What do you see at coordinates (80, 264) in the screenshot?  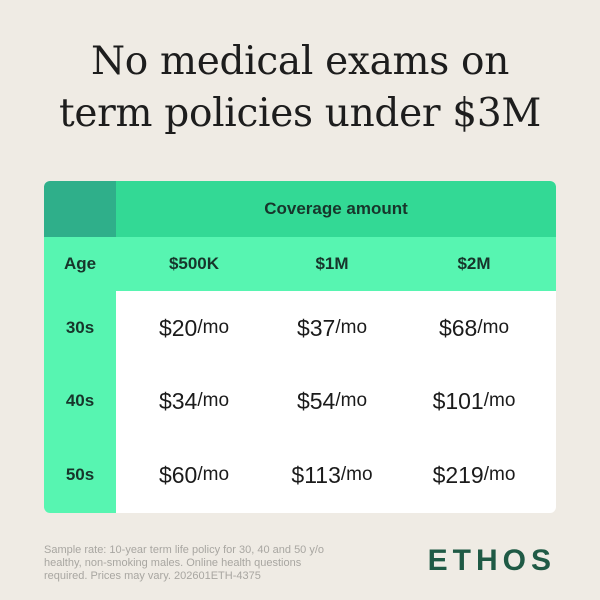 I see `age-header: Age` at bounding box center [80, 264].